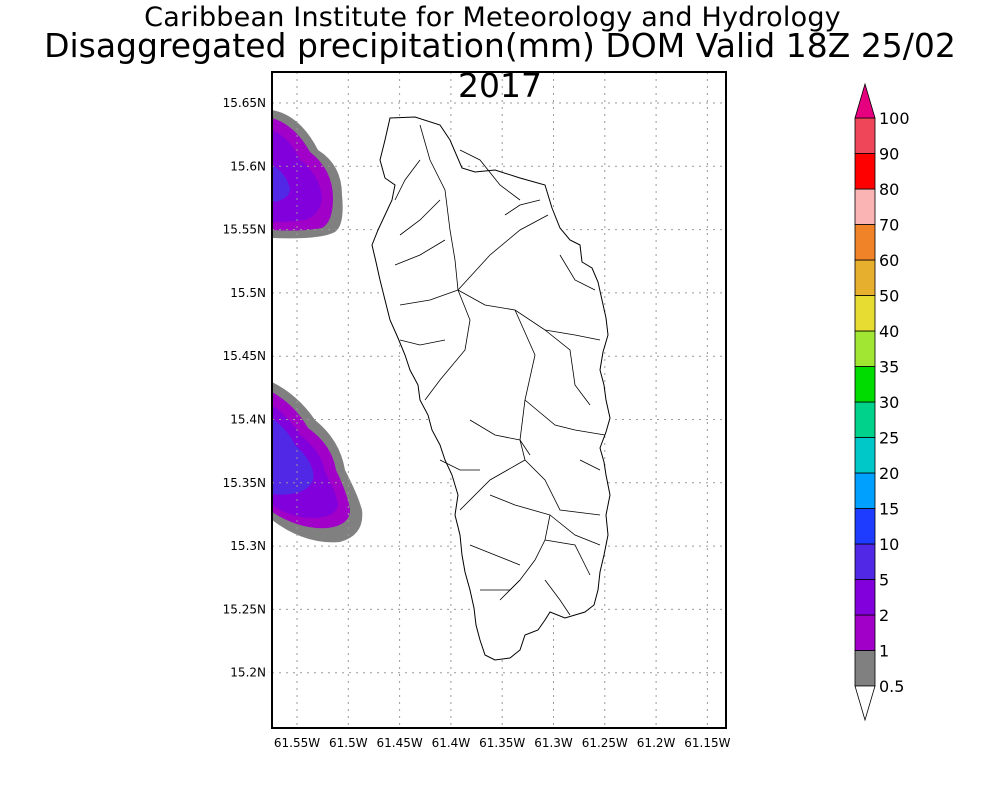 The width and height of the screenshot is (1000, 800). I want to click on lon-tick-label: 61.25W, so click(605, 743).